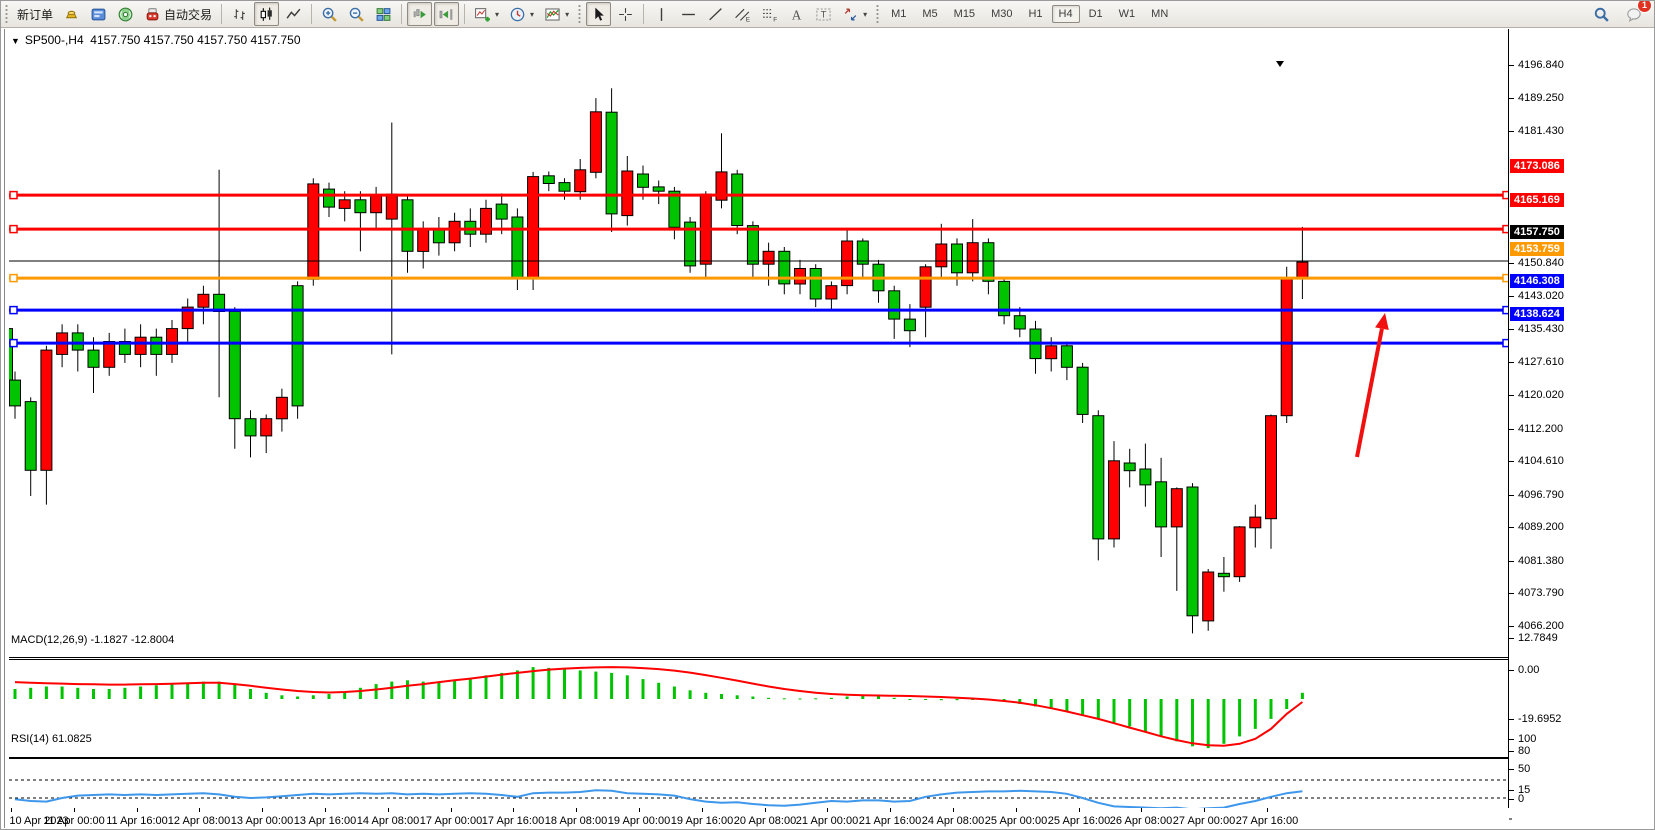 The width and height of the screenshot is (1655, 830). I want to click on macd-pane, so click(760, 708).